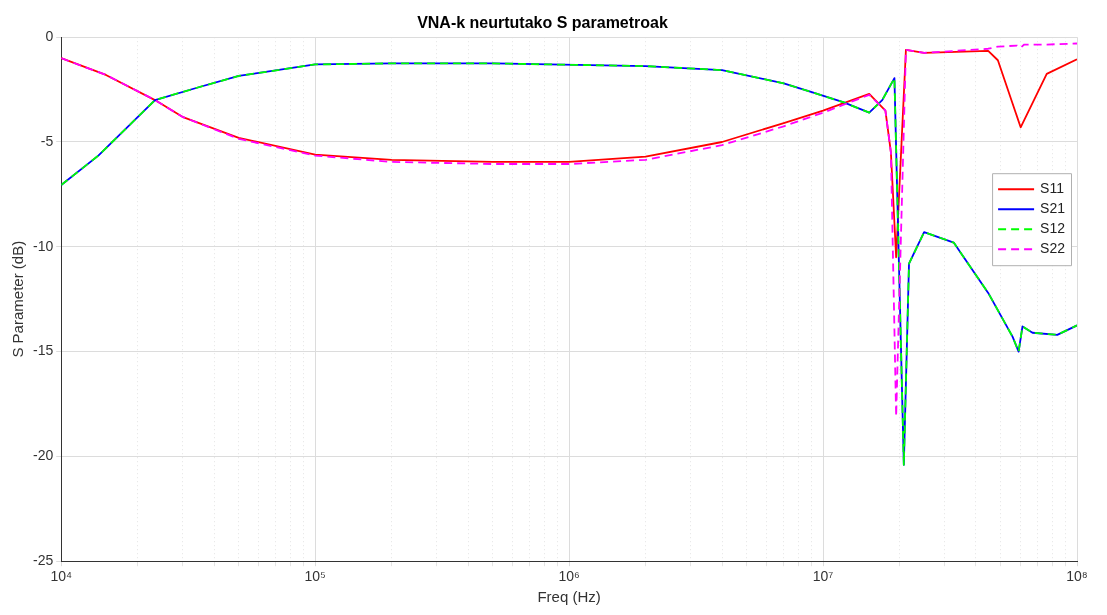 The height and width of the screenshot is (615, 1107). What do you see at coordinates (823, 576) in the screenshot?
I see `x-tick-label: 10⁷` at bounding box center [823, 576].